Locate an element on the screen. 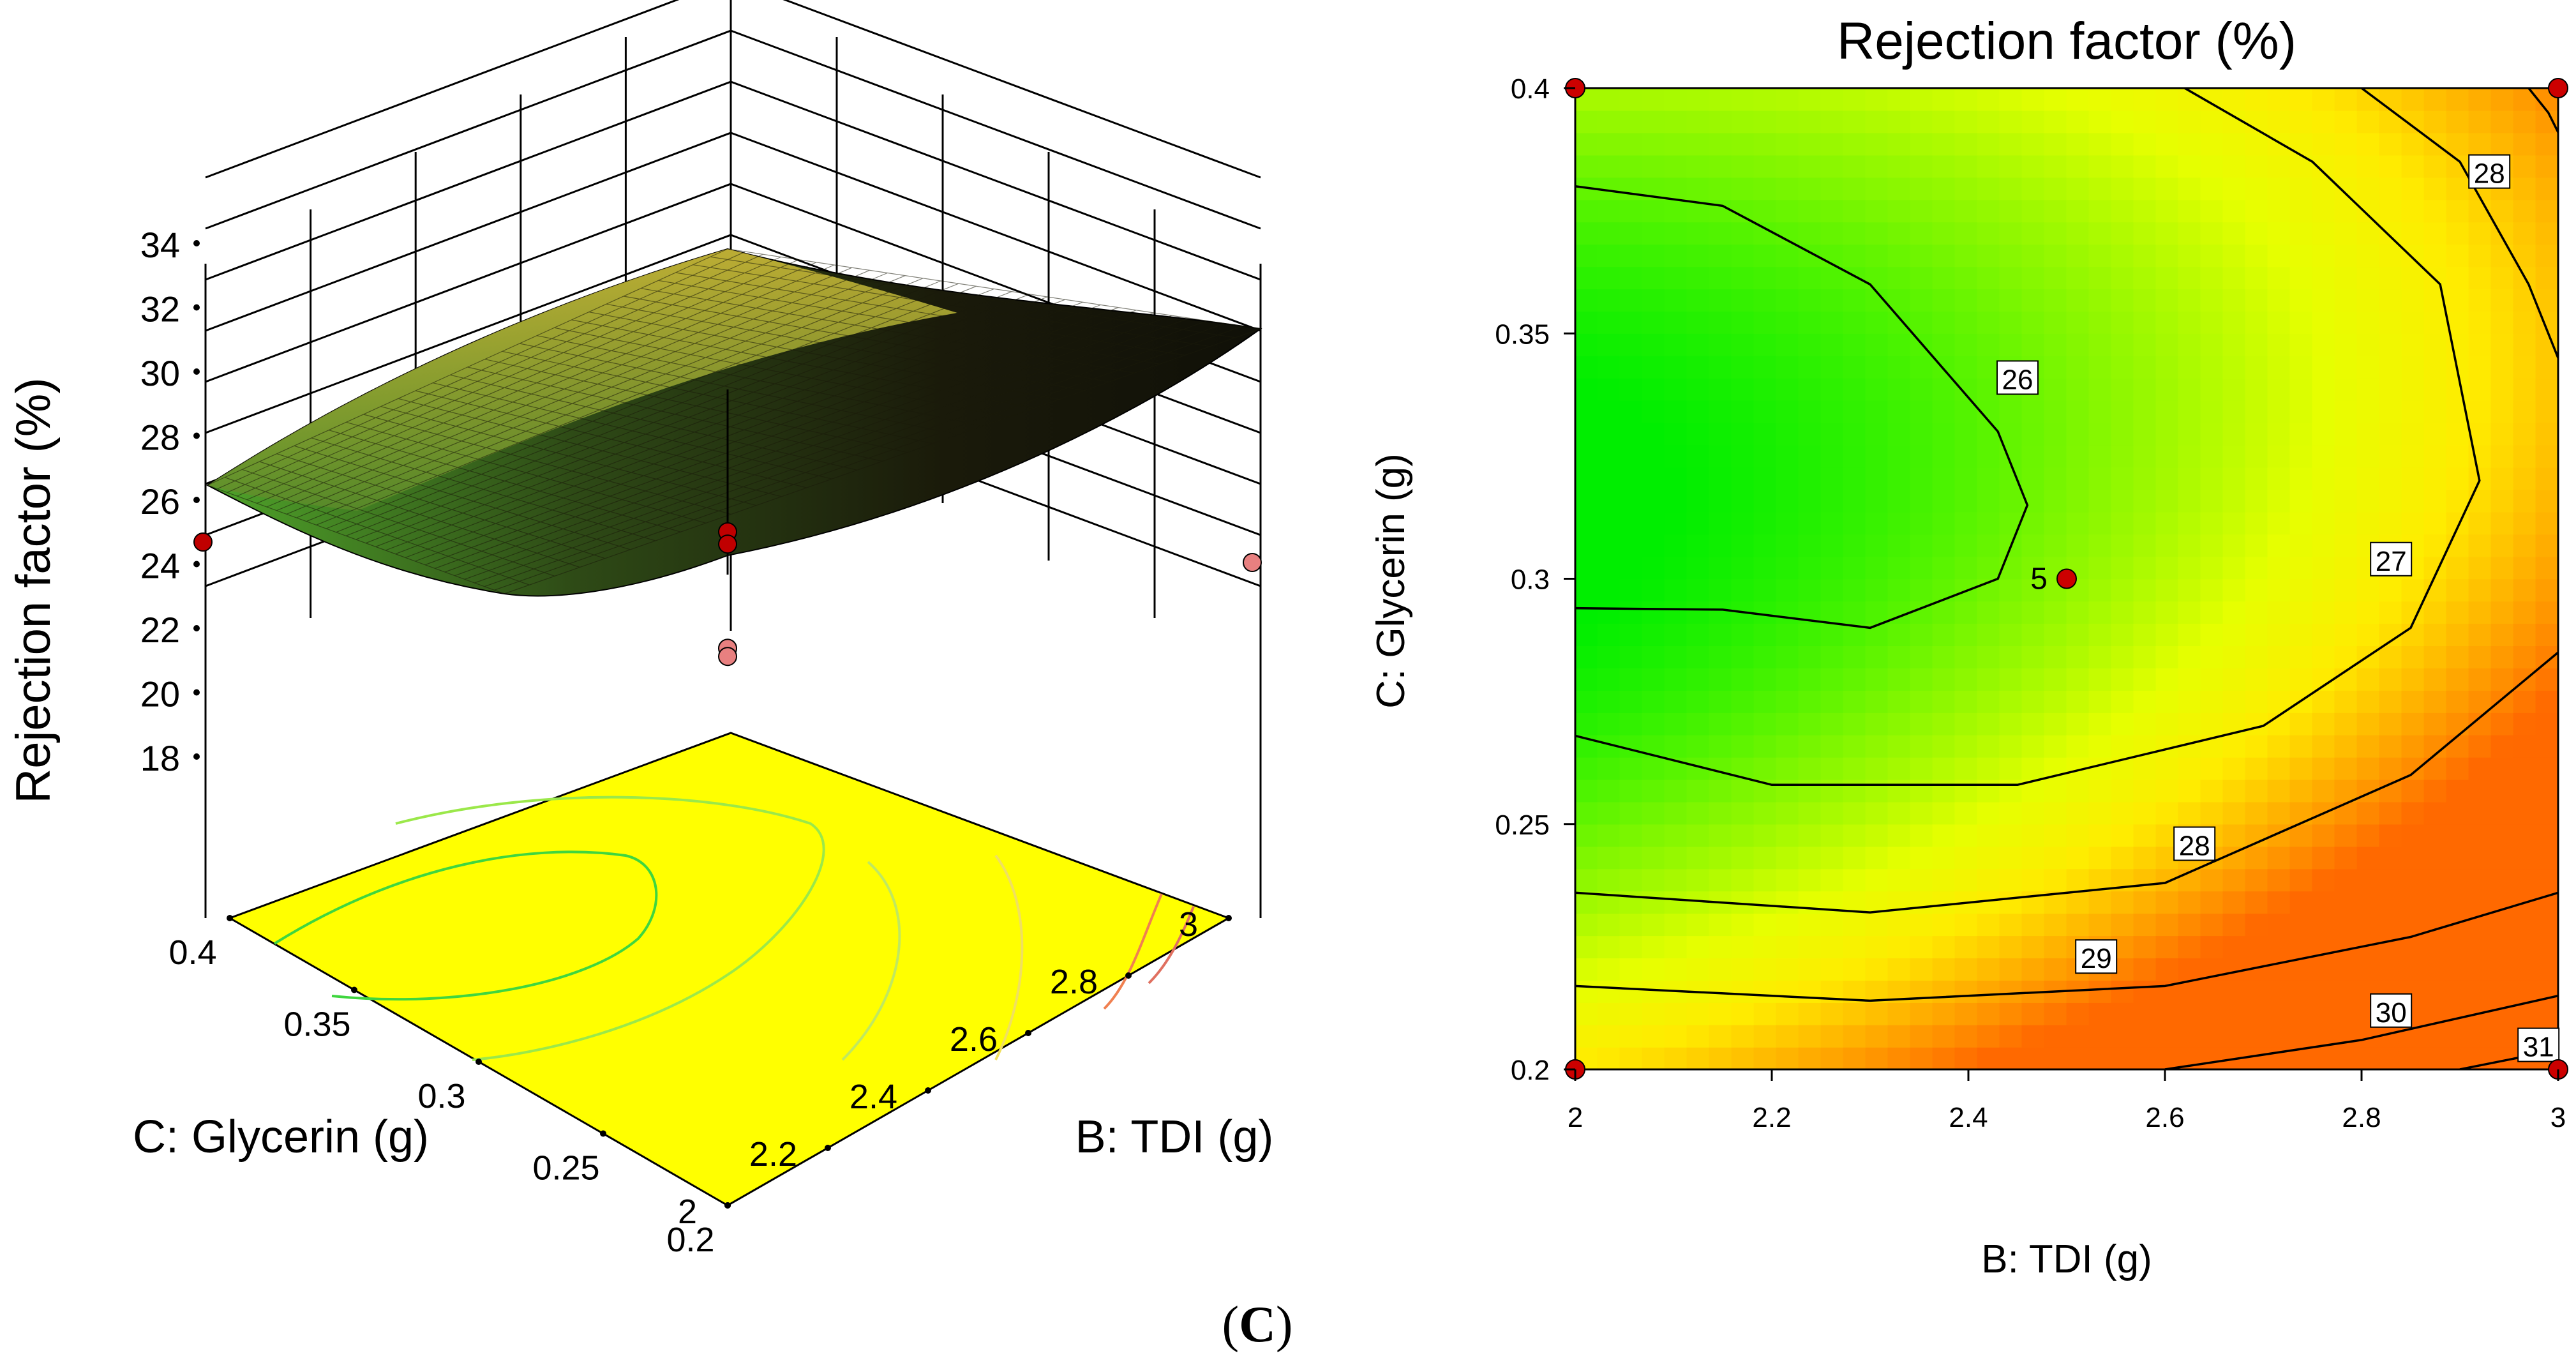  design-point is located at coordinates (727, 544).